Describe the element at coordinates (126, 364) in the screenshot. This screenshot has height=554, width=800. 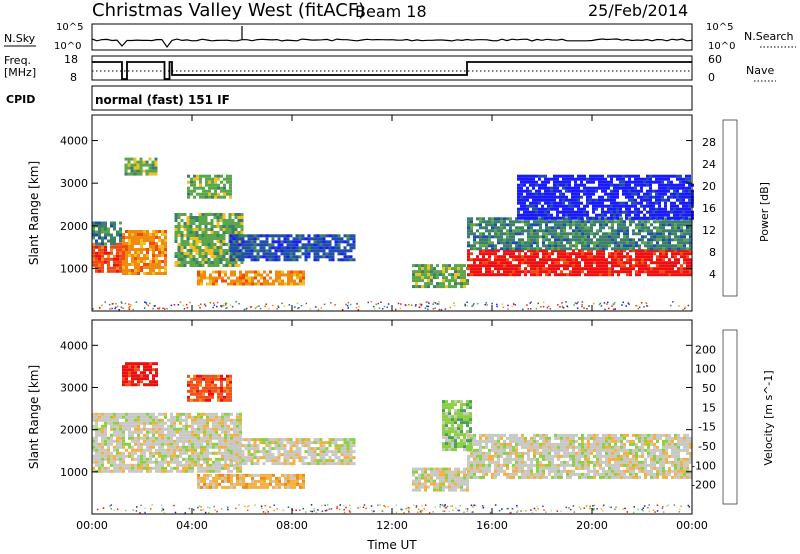
I see `velocity-region-1-cell` at that location.